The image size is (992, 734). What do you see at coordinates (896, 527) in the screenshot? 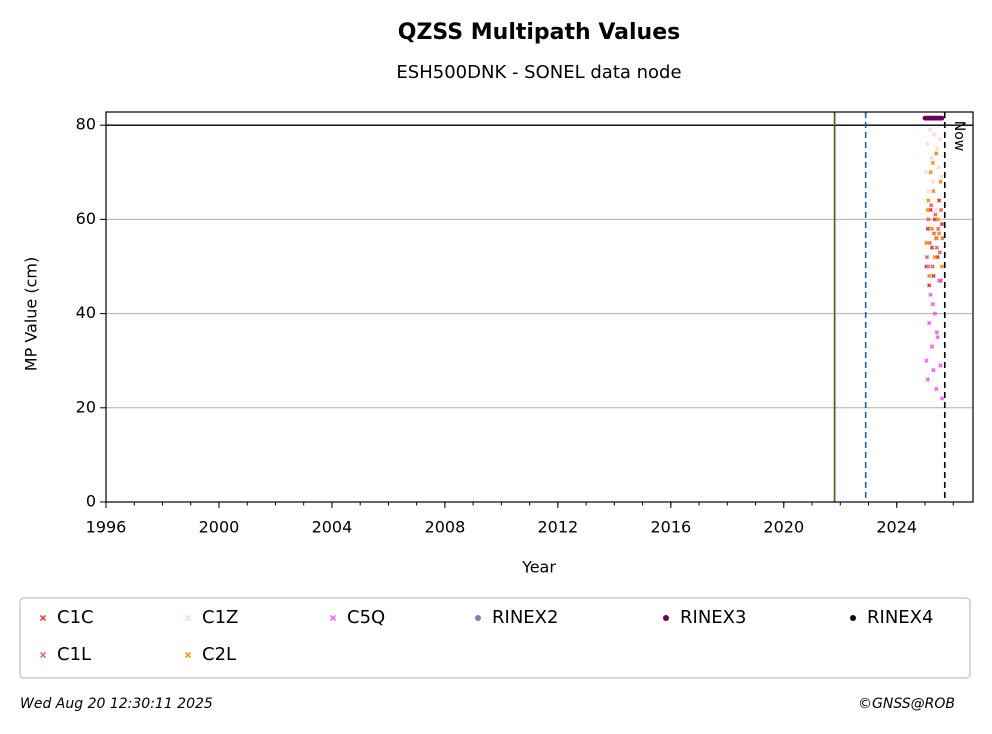
I see `x-tick-label: 2024` at bounding box center [896, 527].